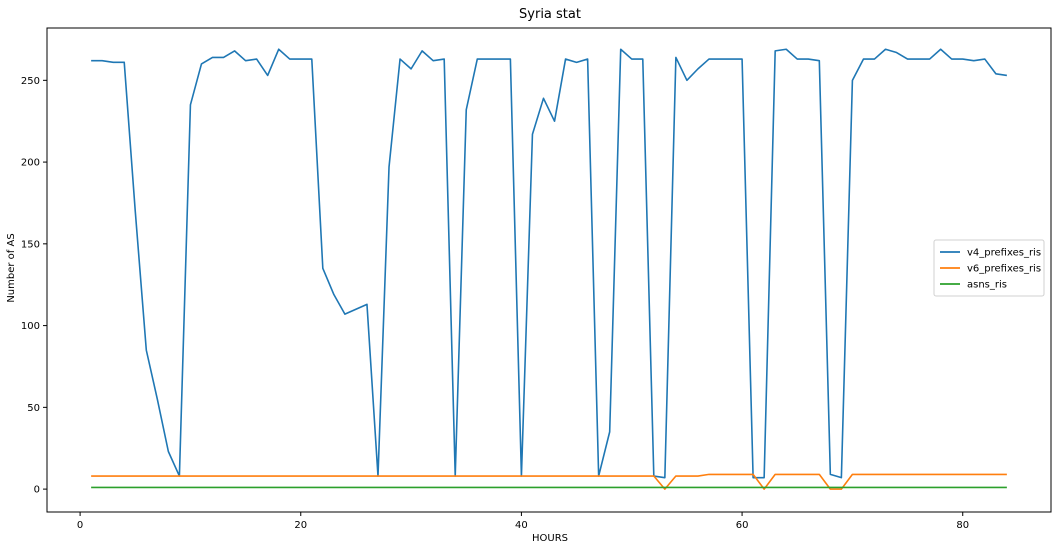 This screenshot has width=1058, height=550. I want to click on legend: v4_prefixes_ris v6_prefixes_ris asns_ris, so click(989, 268).